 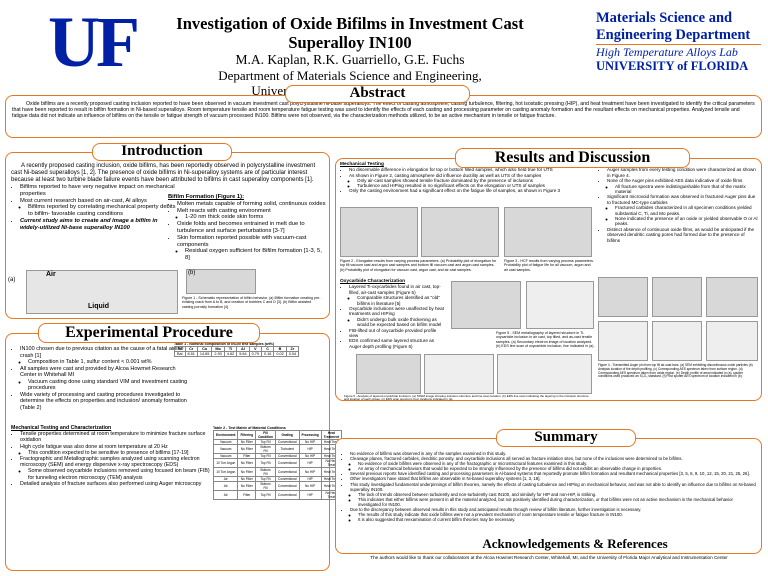 What do you see at coordinates (362, 164) in the screenshot?
I see `mech-test-heading: Mechanical Testing` at bounding box center [362, 164].